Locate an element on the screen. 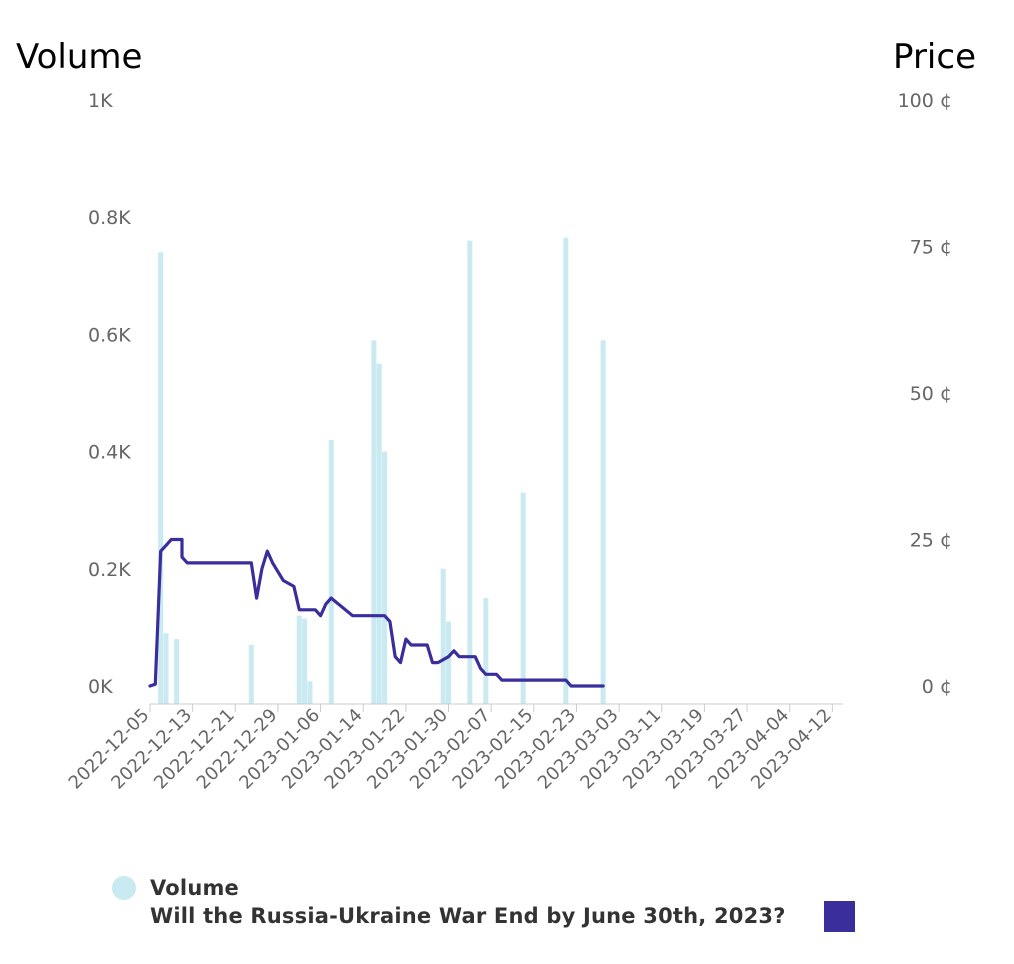 Image resolution: width=1014 pixels, height=964 pixels. legend-item-volume: Volume is located at coordinates (483, 888).